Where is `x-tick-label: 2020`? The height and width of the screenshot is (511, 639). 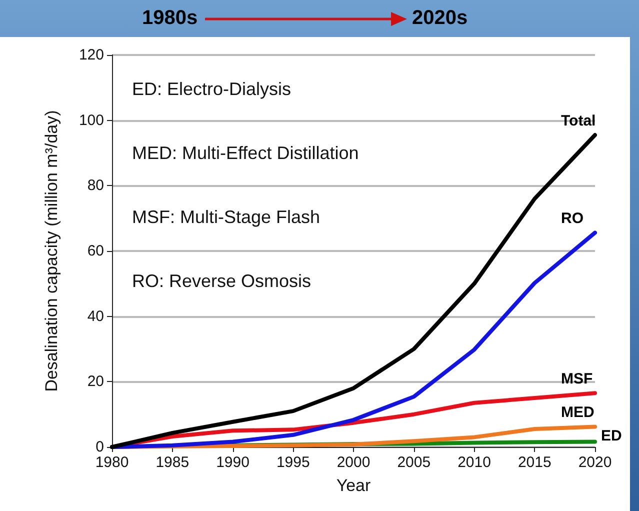
x-tick-label: 2020 is located at coordinates (595, 462).